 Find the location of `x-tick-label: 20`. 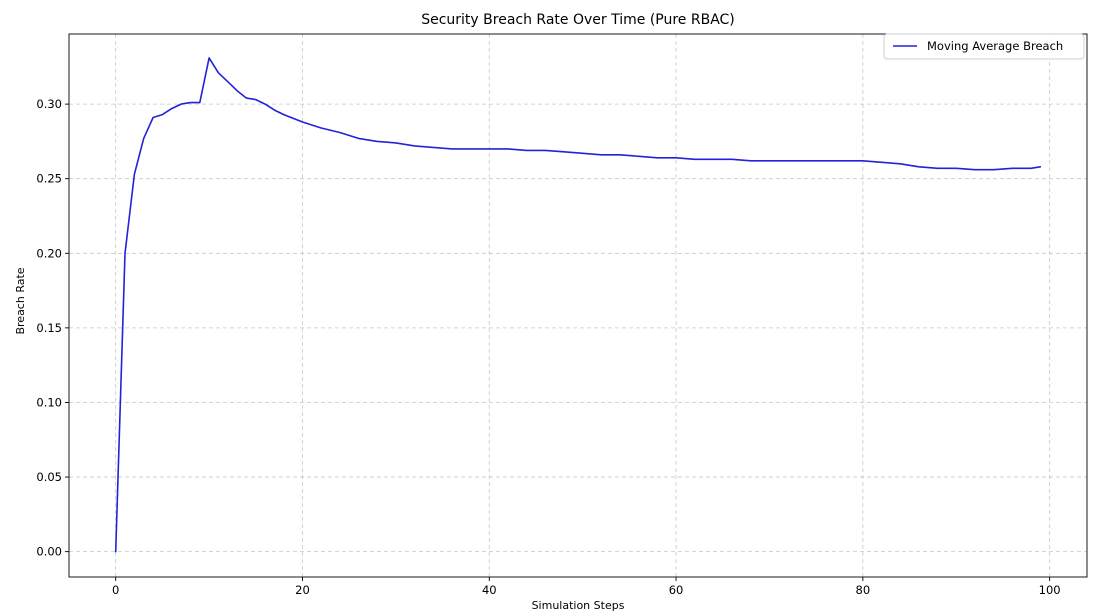

x-tick-label: 20 is located at coordinates (302, 590).